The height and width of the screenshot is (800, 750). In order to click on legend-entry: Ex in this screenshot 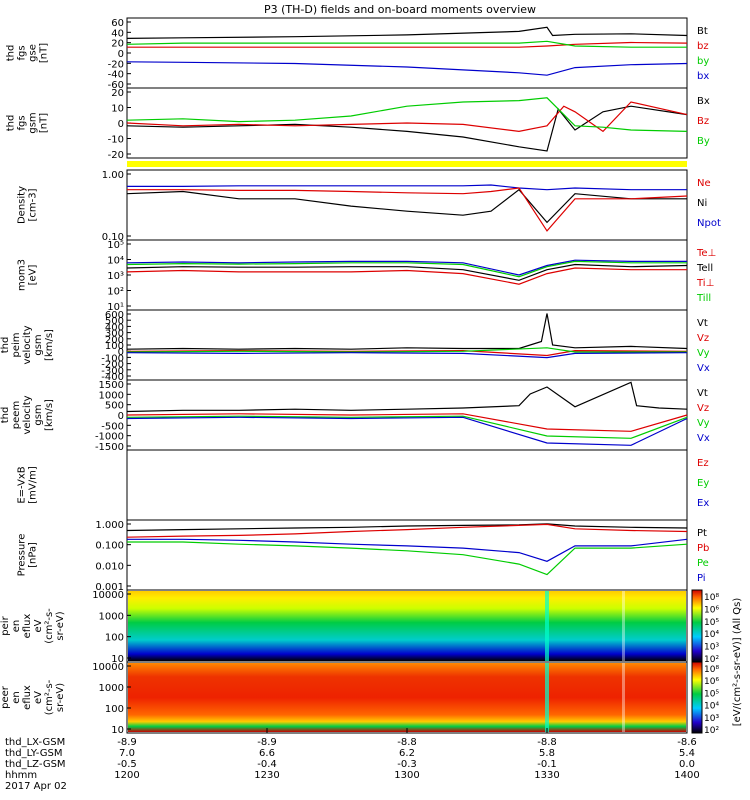, I will do `click(703, 503)`.